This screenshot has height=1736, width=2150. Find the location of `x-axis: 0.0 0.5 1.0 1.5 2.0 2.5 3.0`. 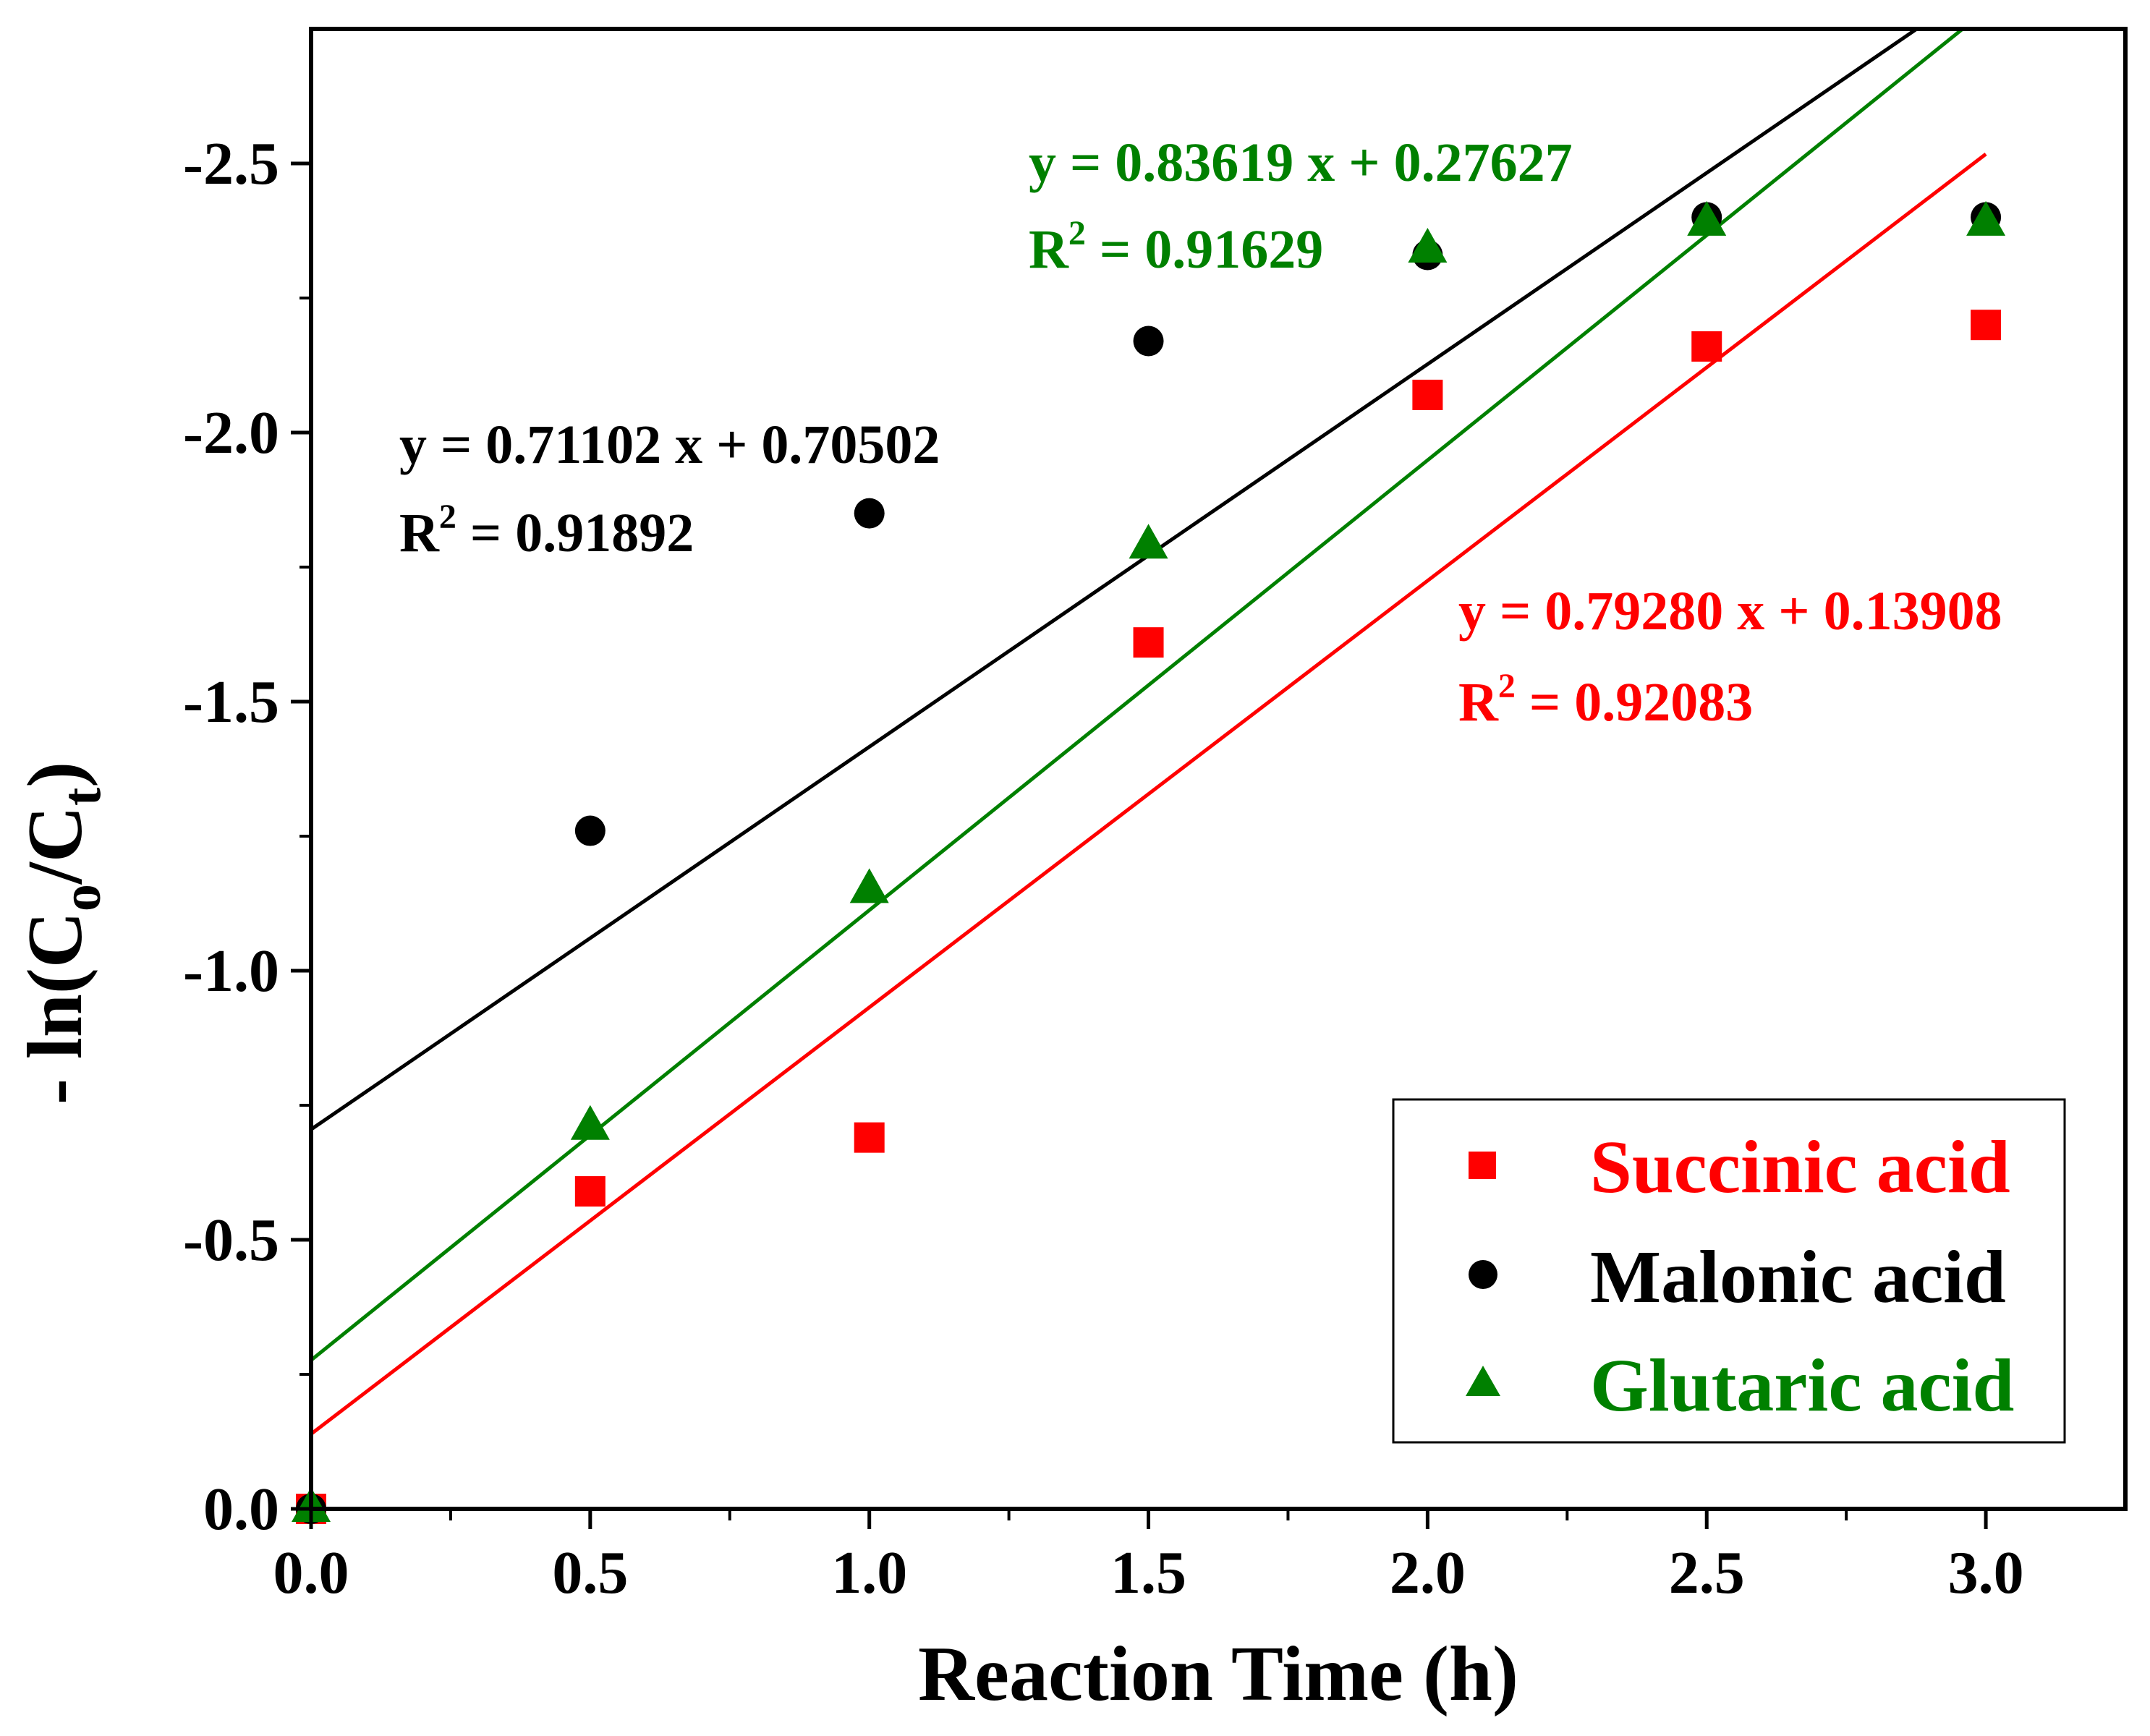

x-axis: 0.0 0.5 1.0 1.5 2.0 2.5 3.0 is located at coordinates (1148, 1558).